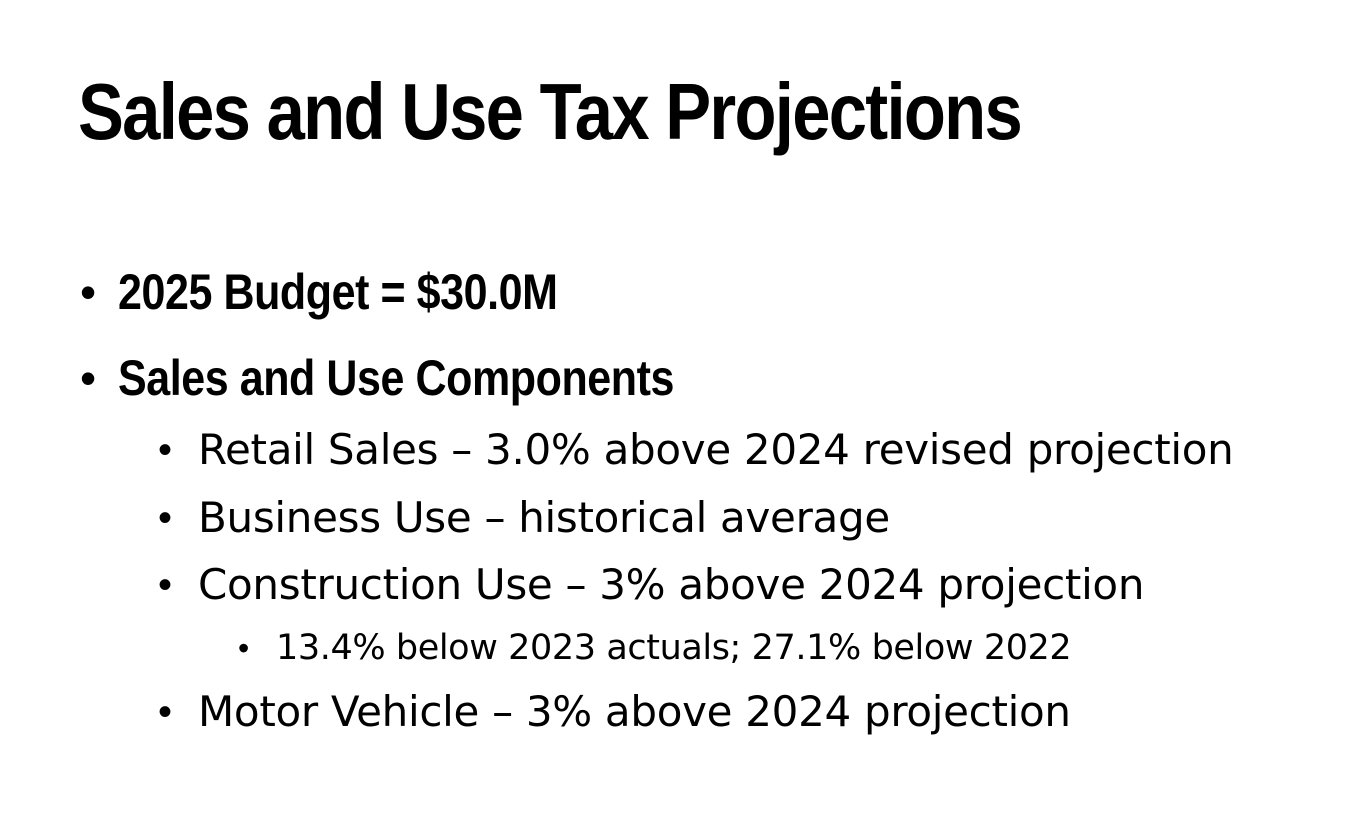 The height and width of the screenshot is (838, 1356). I want to click on slide-title: Sales and Use Tax Projections, so click(550, 111).